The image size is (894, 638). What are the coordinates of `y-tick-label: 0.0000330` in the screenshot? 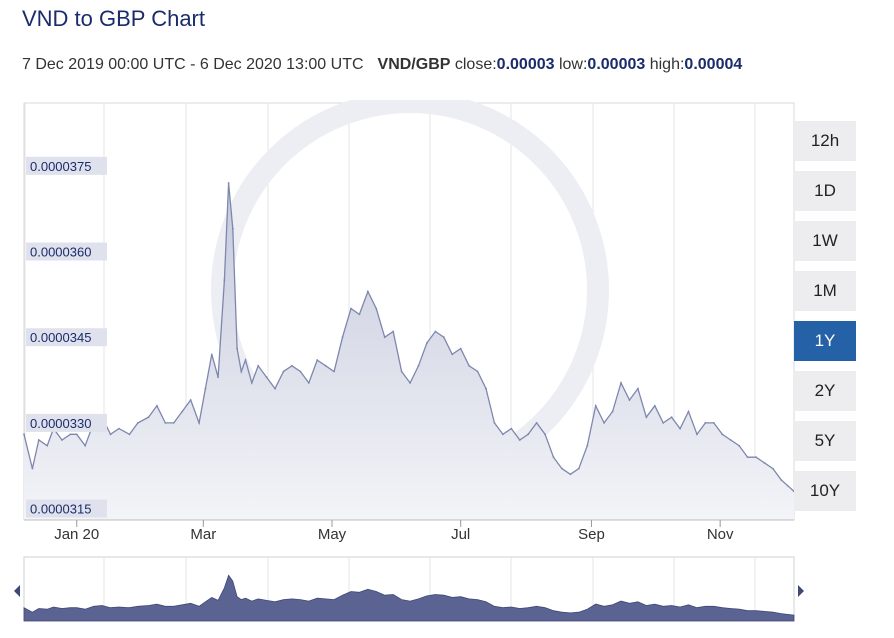 It's located at (60, 423).